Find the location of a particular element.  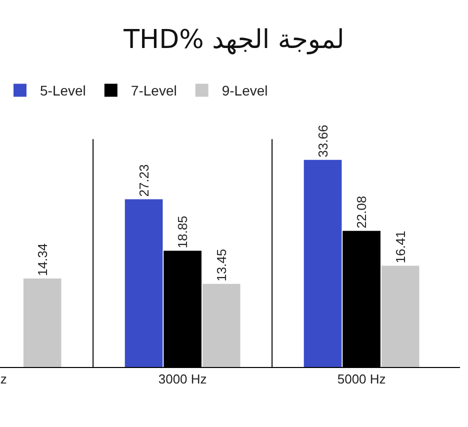

legend-label: 5-Level is located at coordinates (63, 90).